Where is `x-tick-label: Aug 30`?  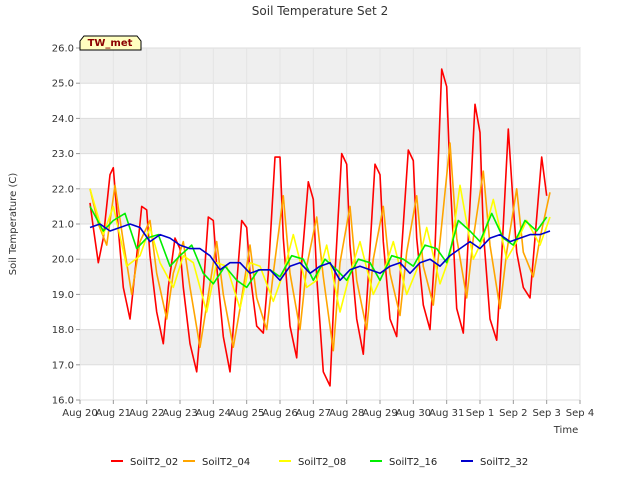
x-tick-label: Aug 30 is located at coordinates (413, 413).